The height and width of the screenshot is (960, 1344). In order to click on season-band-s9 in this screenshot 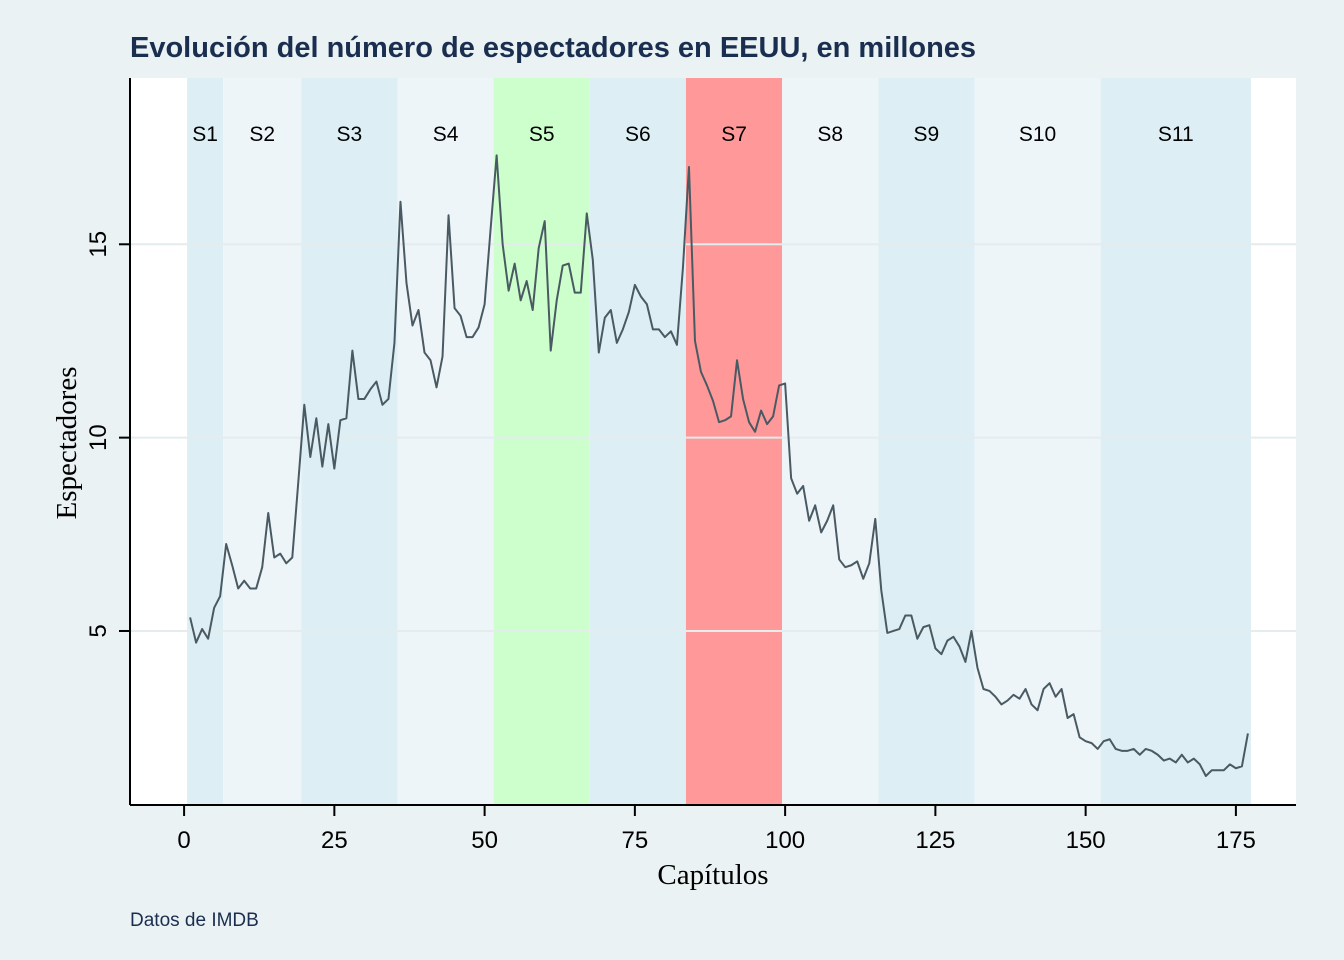, I will do `click(926, 441)`.